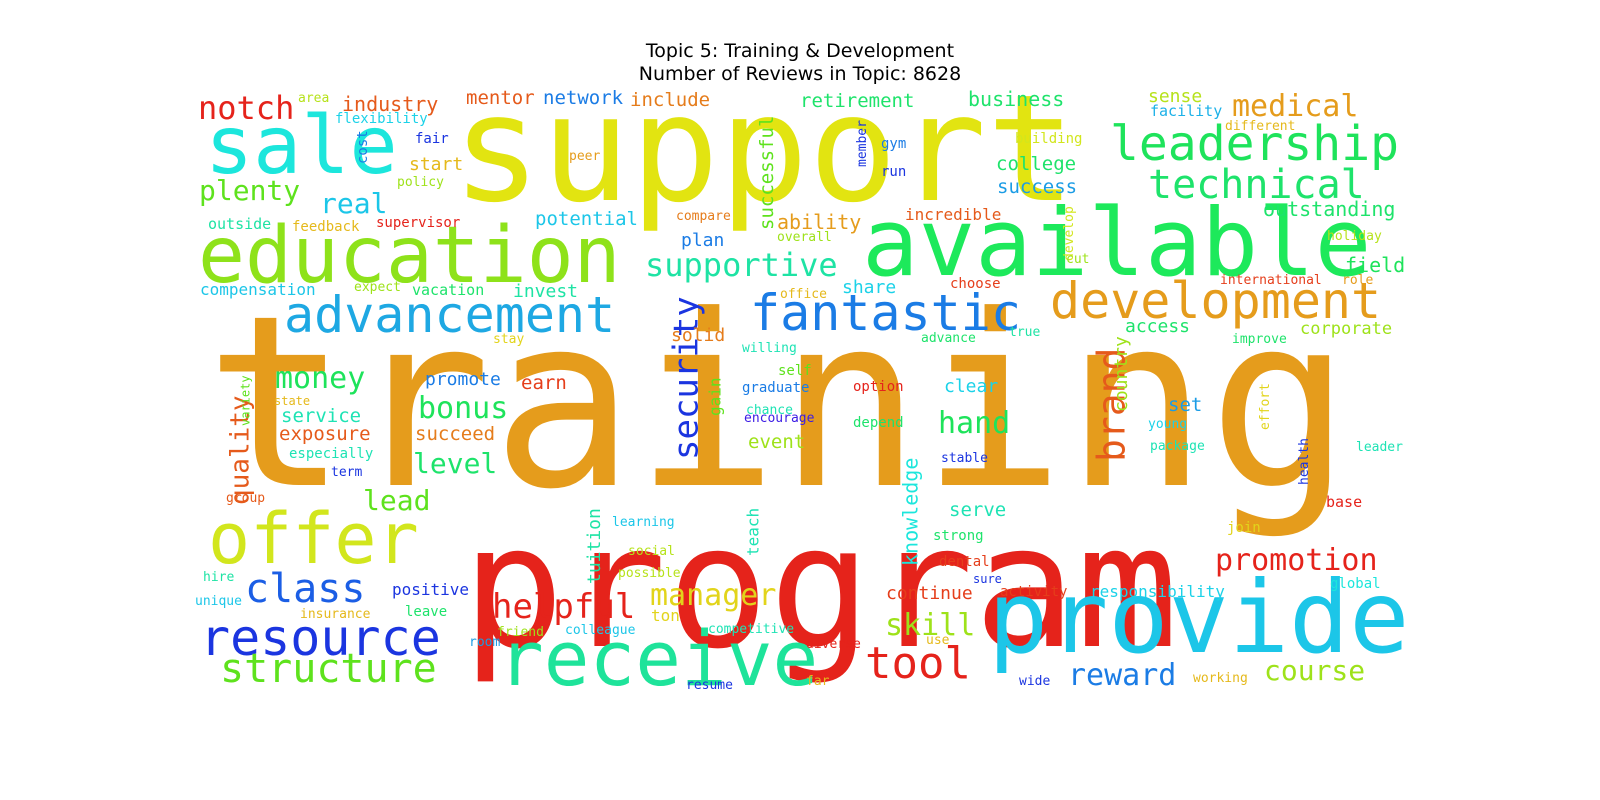 This screenshot has height=800, width=1600. Describe the element at coordinates (1355, 584) in the screenshot. I see `word-global: global` at that location.